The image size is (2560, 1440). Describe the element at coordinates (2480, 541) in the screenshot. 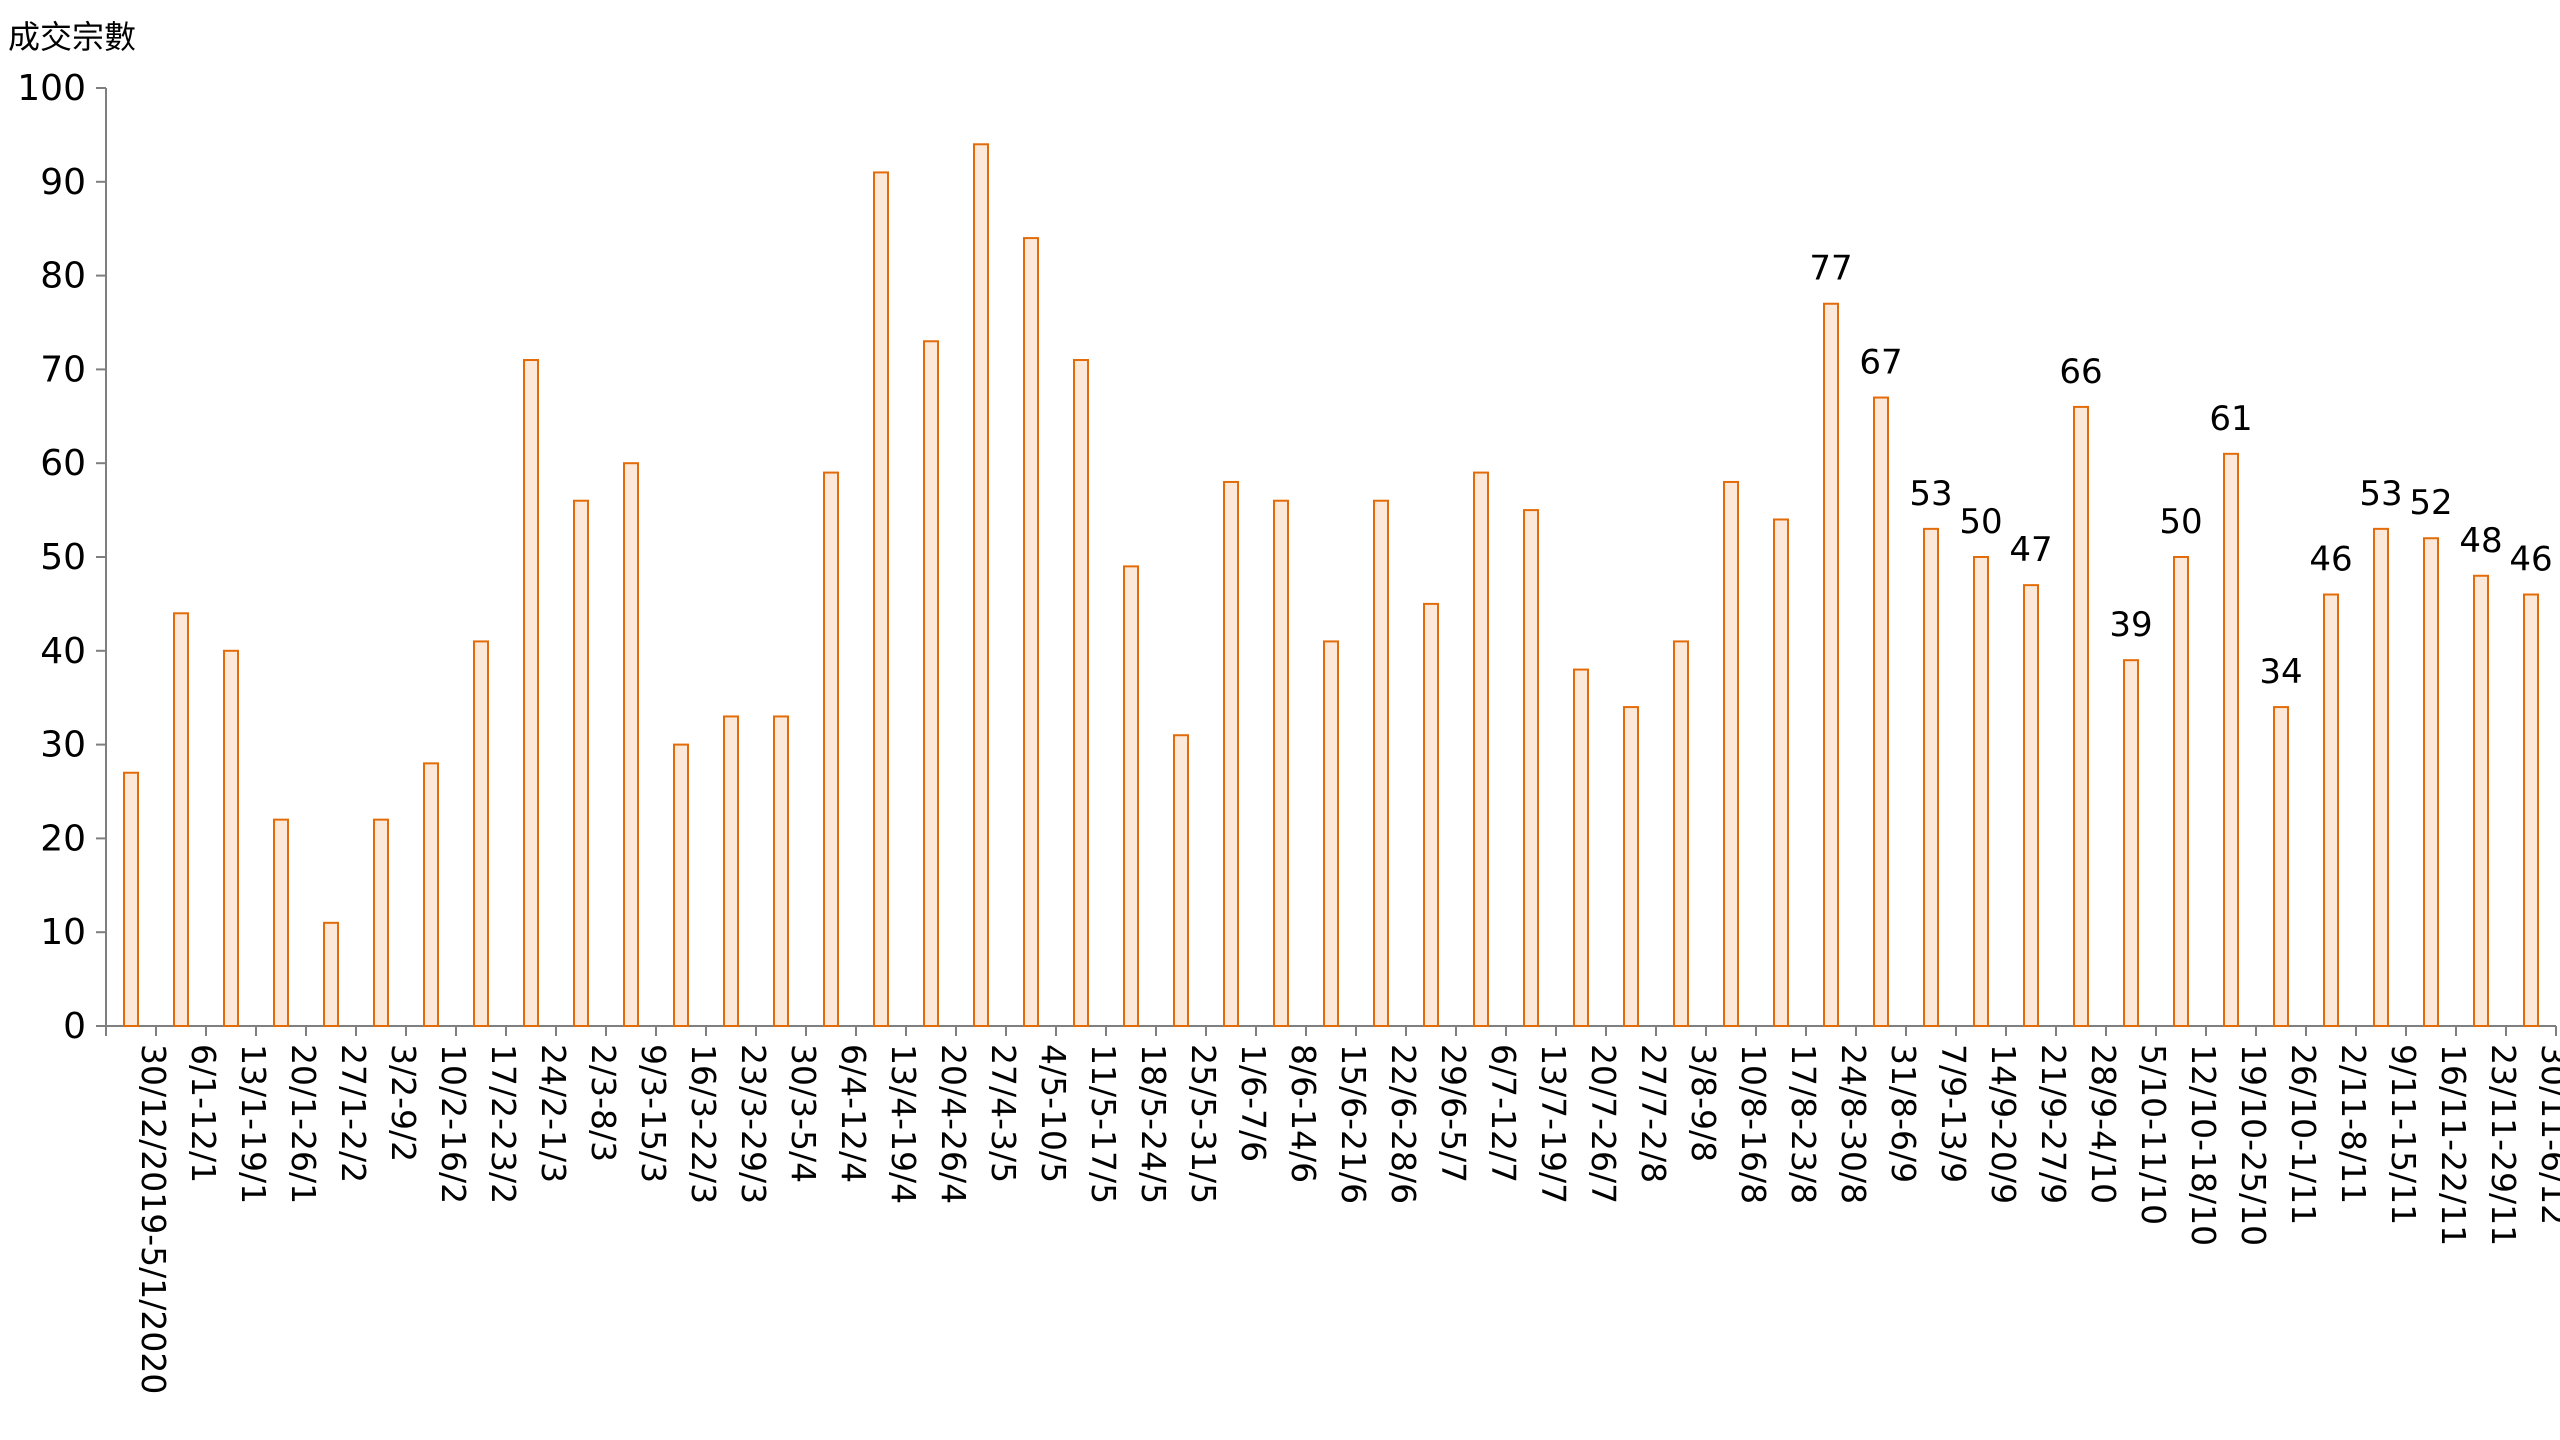

I see `data-label: 48` at that location.